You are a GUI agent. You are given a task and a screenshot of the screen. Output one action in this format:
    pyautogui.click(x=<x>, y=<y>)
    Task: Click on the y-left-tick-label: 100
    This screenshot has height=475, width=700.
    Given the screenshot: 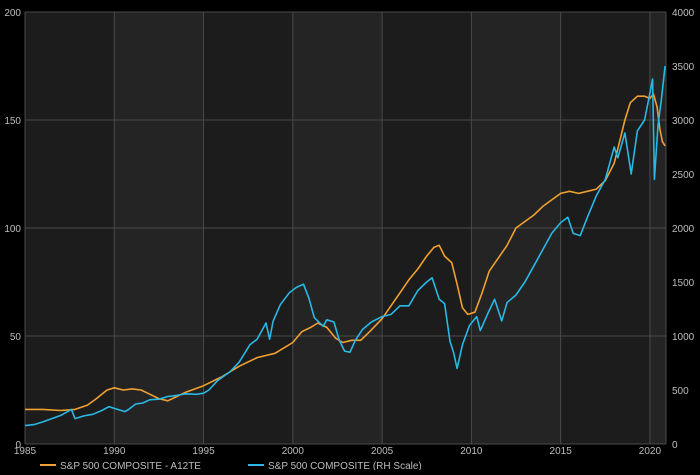 What is the action you would take?
    pyautogui.click(x=12, y=229)
    